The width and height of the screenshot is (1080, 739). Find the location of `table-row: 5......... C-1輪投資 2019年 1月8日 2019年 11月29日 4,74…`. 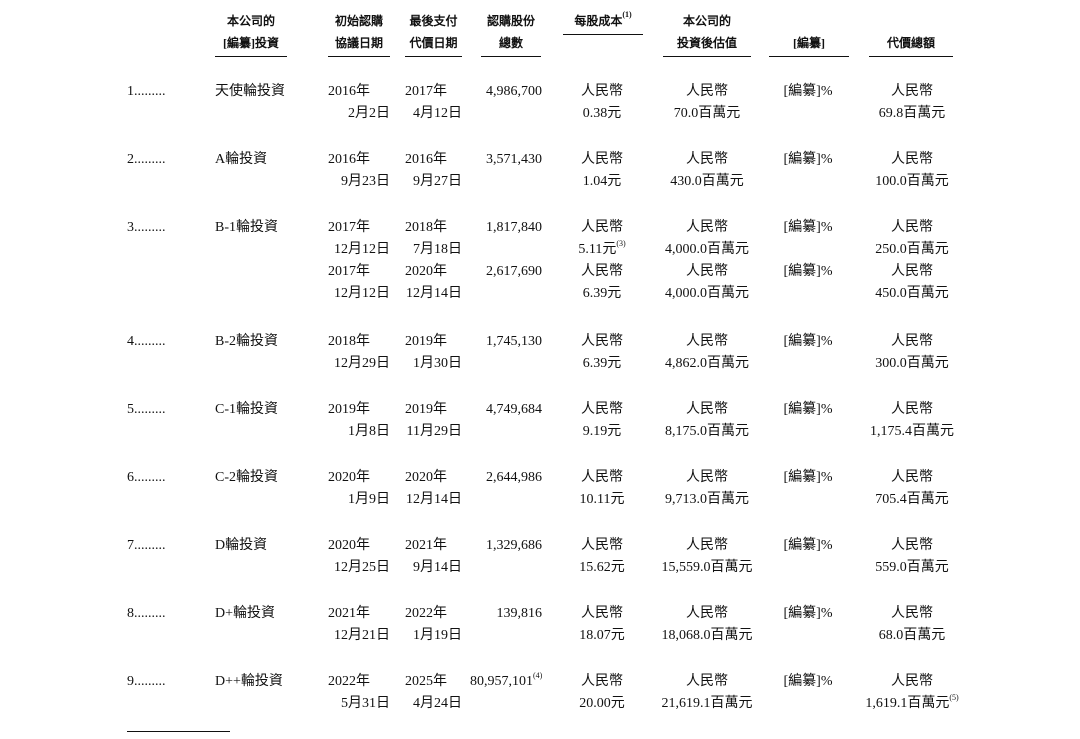

table-row: 5......... C-1輪投資 2019年 1月8日 2019年 11月29日 4,74… is located at coordinates (540, 433).